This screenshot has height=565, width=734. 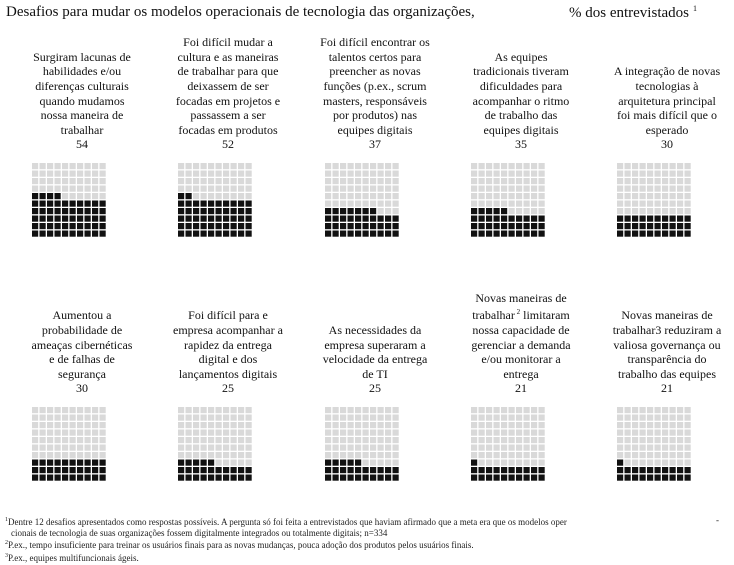 I want to click on category-label-line: equipes digitais, so click(x=521, y=129).